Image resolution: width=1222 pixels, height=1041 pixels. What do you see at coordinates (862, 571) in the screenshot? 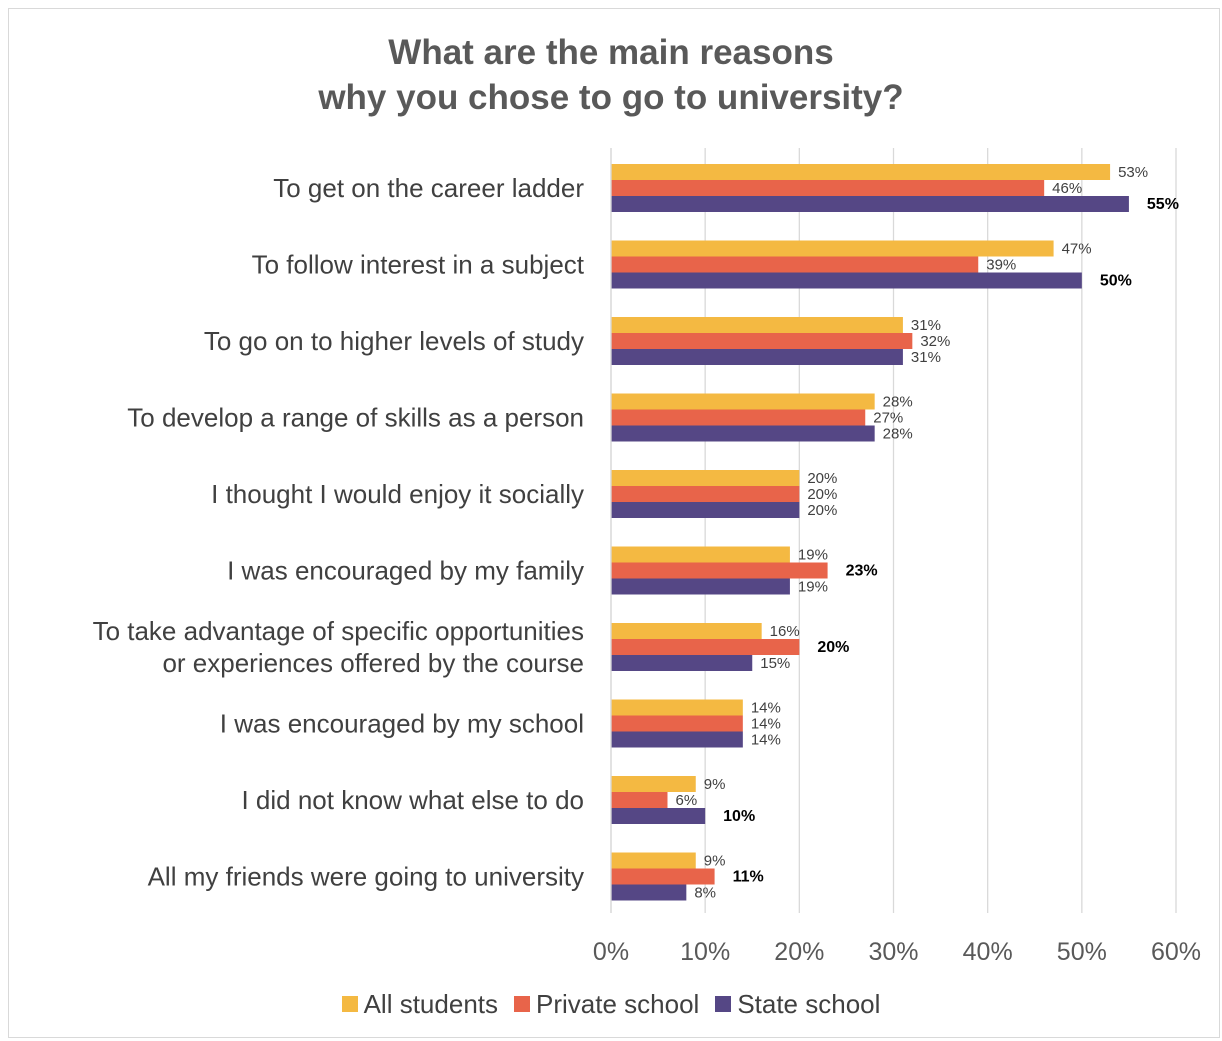
I see `data-label: 23%` at bounding box center [862, 571].